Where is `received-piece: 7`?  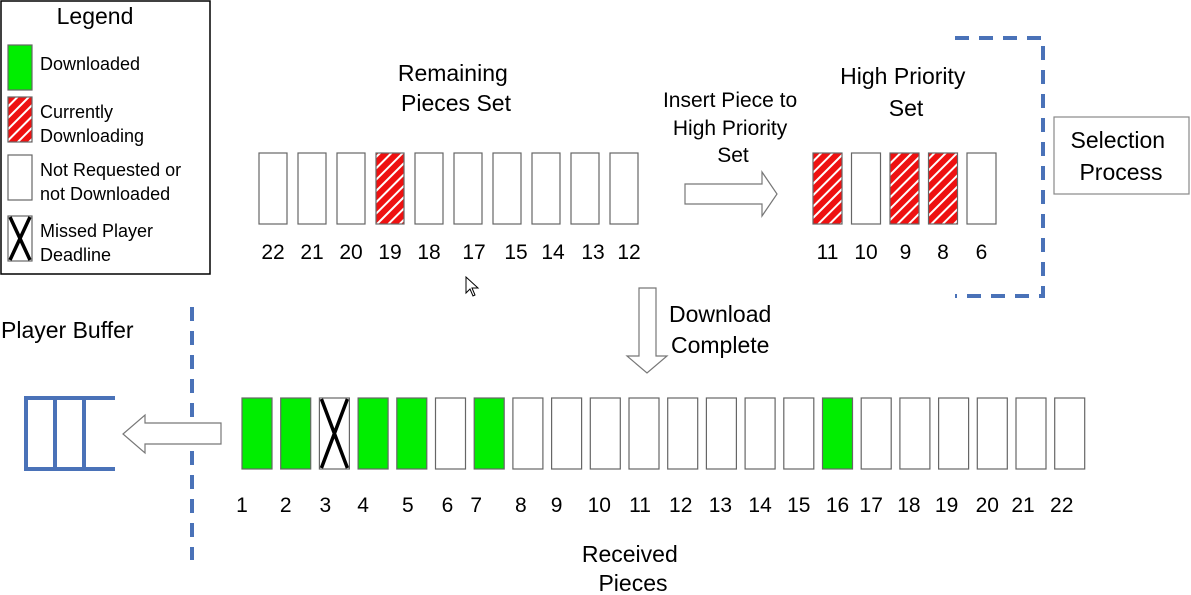 received-piece: 7 is located at coordinates (487, 457).